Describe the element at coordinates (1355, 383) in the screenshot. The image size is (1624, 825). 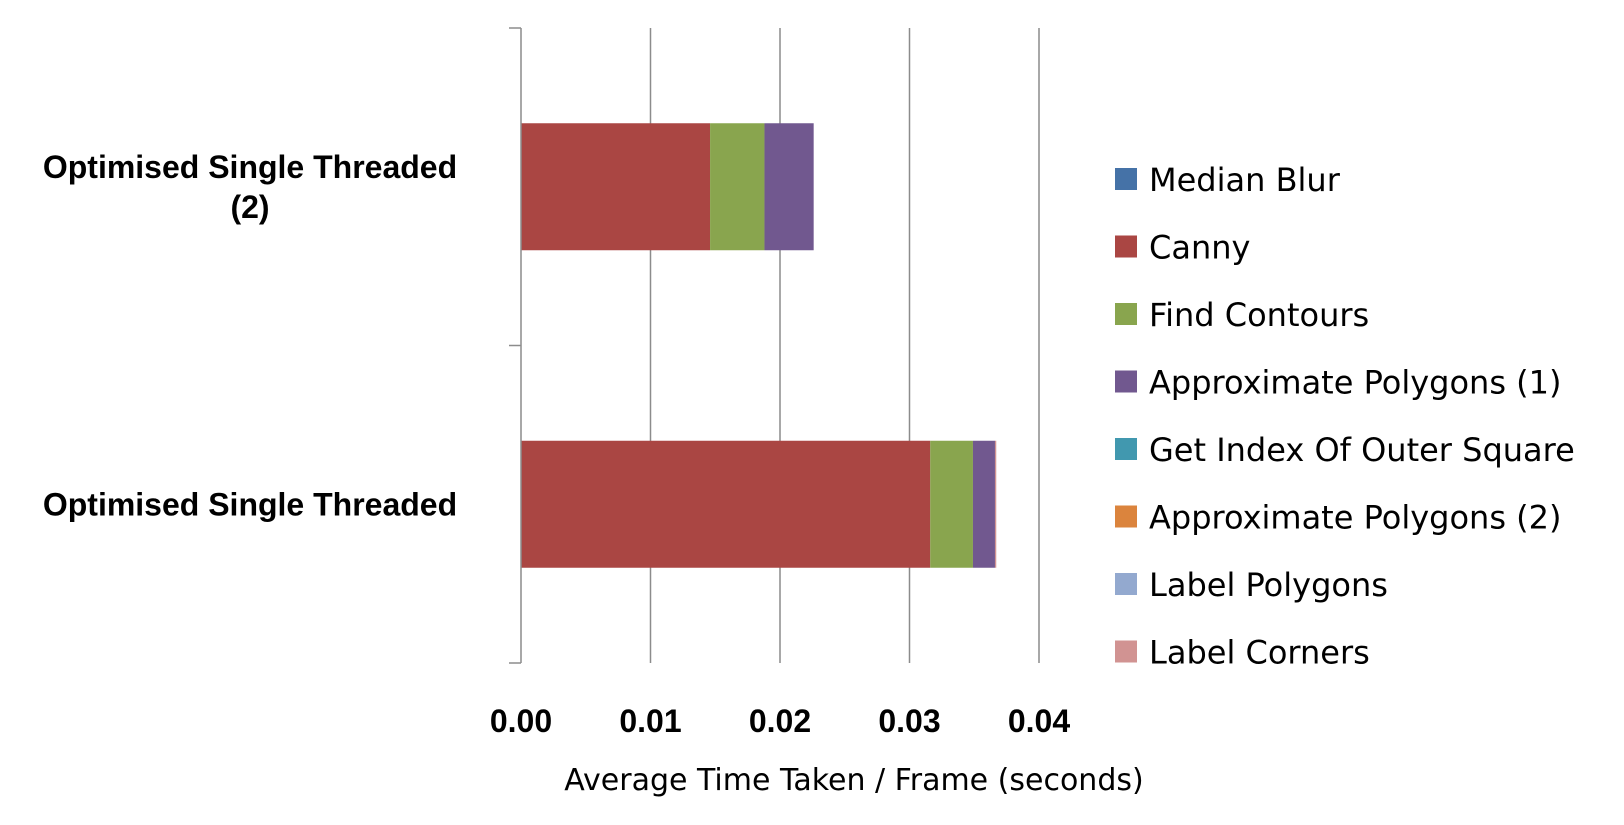
I see `legend-label: Approximate Polygons (1)` at that location.